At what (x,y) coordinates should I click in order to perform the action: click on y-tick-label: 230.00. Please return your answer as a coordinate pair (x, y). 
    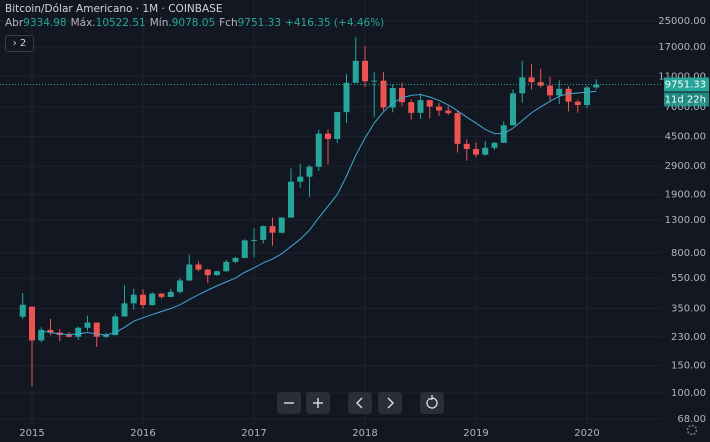
    Looking at the image, I should click on (688, 337).